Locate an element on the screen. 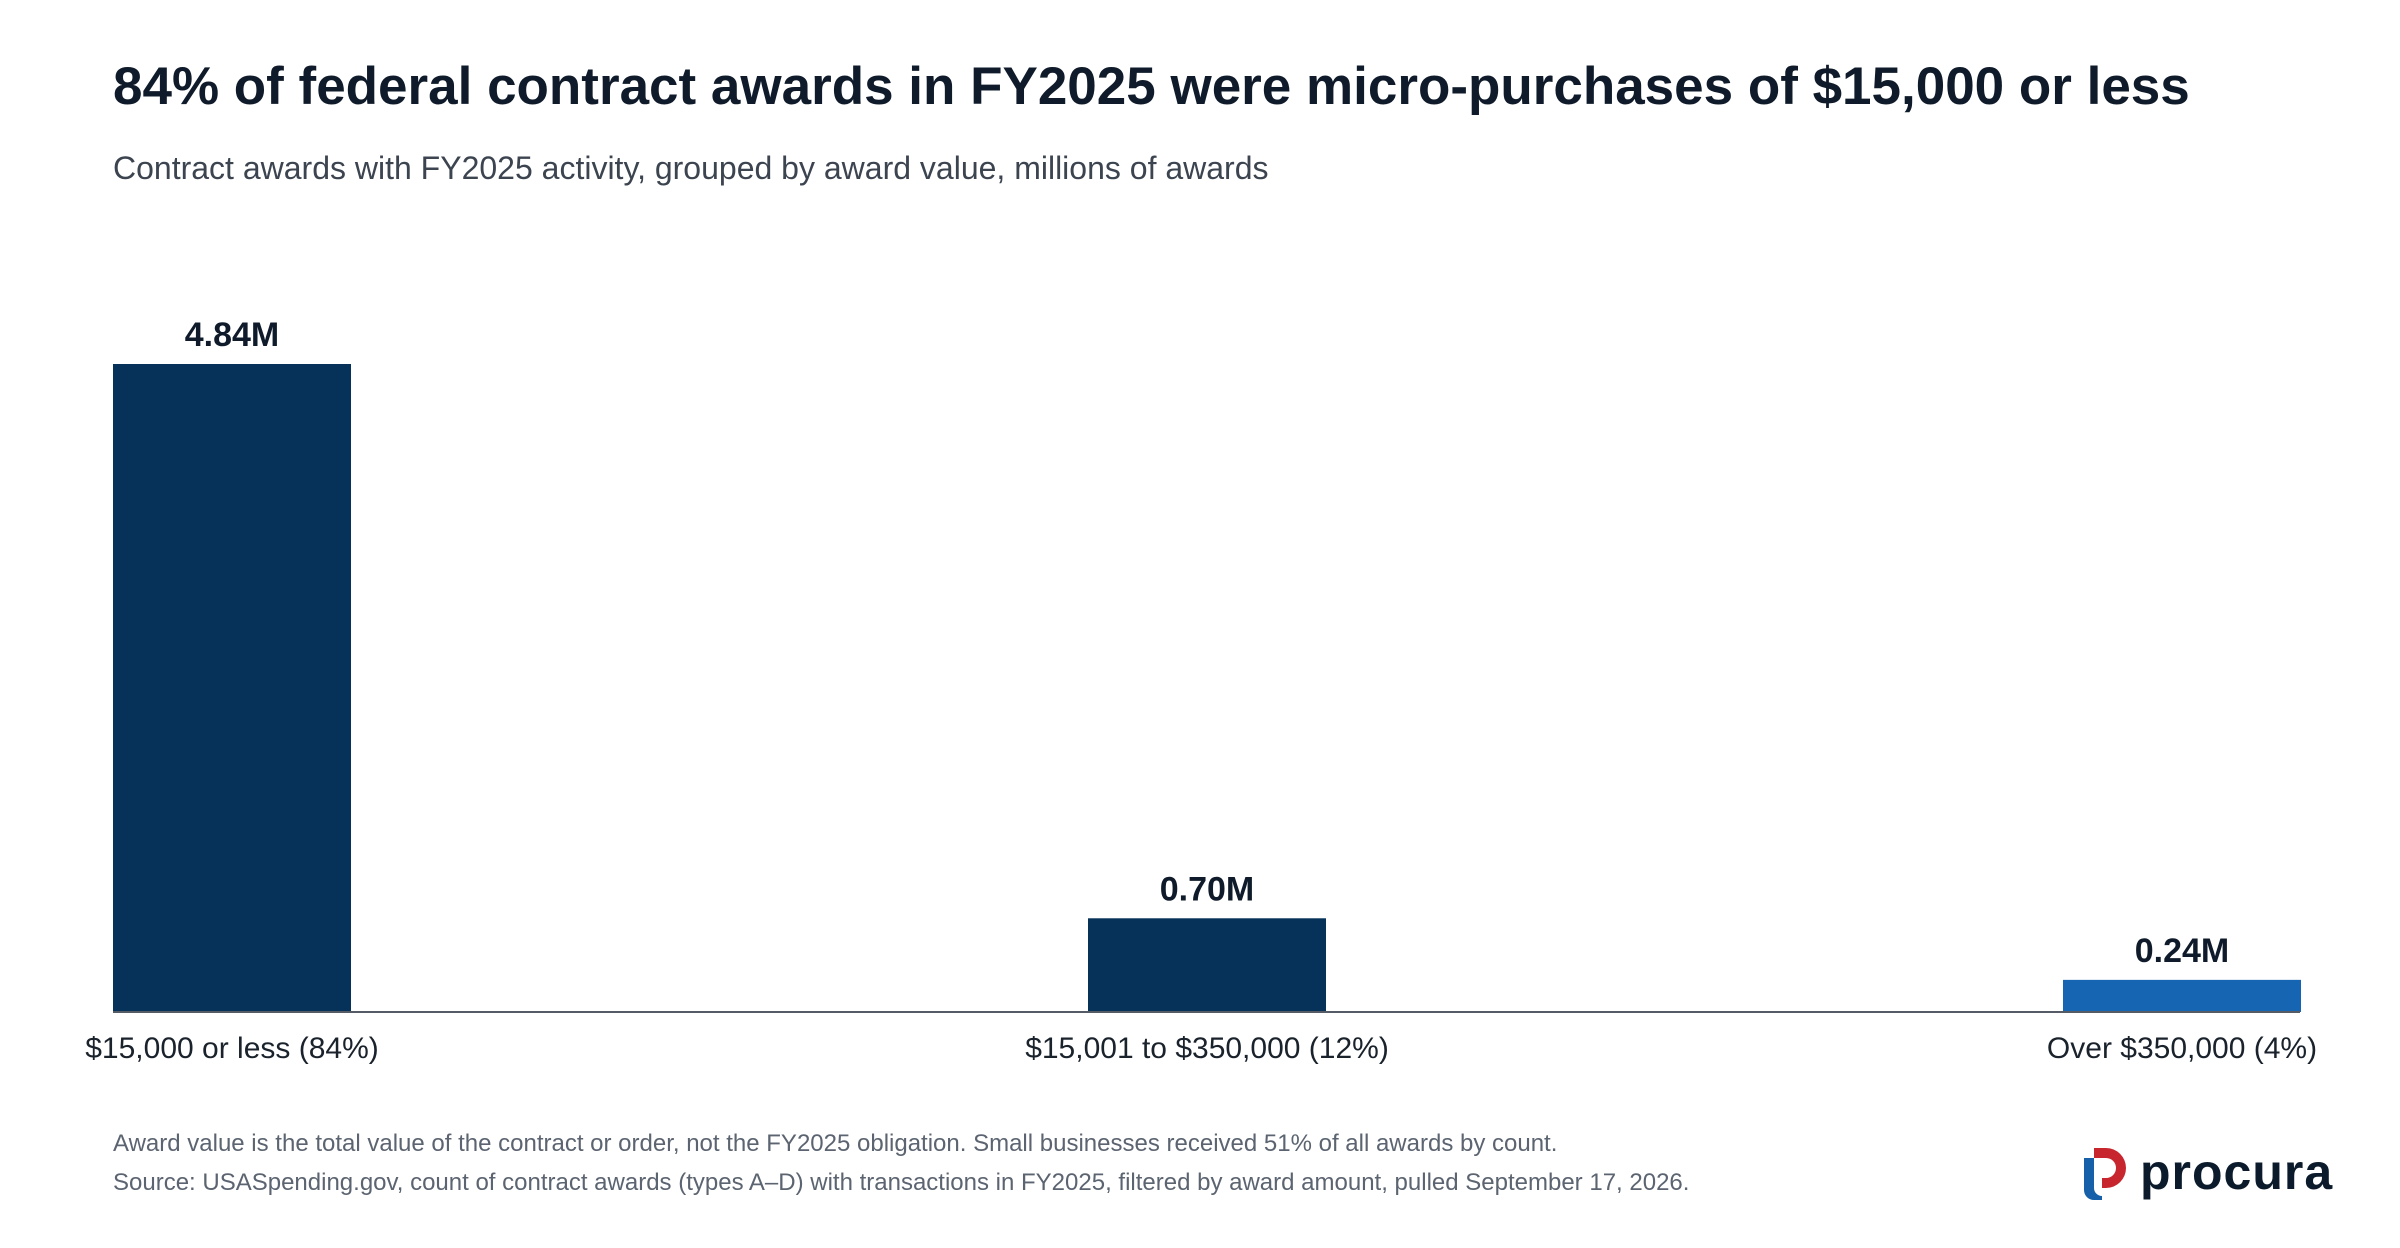 The image size is (2400, 1248). bar-value-label-1: 4.84M is located at coordinates (232, 335).